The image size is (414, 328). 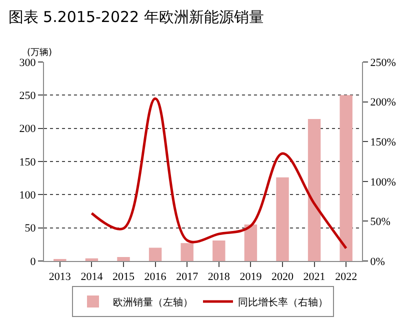 What do you see at coordinates (27, 62) in the screenshot?
I see `y-tick-label: 300` at bounding box center [27, 62].